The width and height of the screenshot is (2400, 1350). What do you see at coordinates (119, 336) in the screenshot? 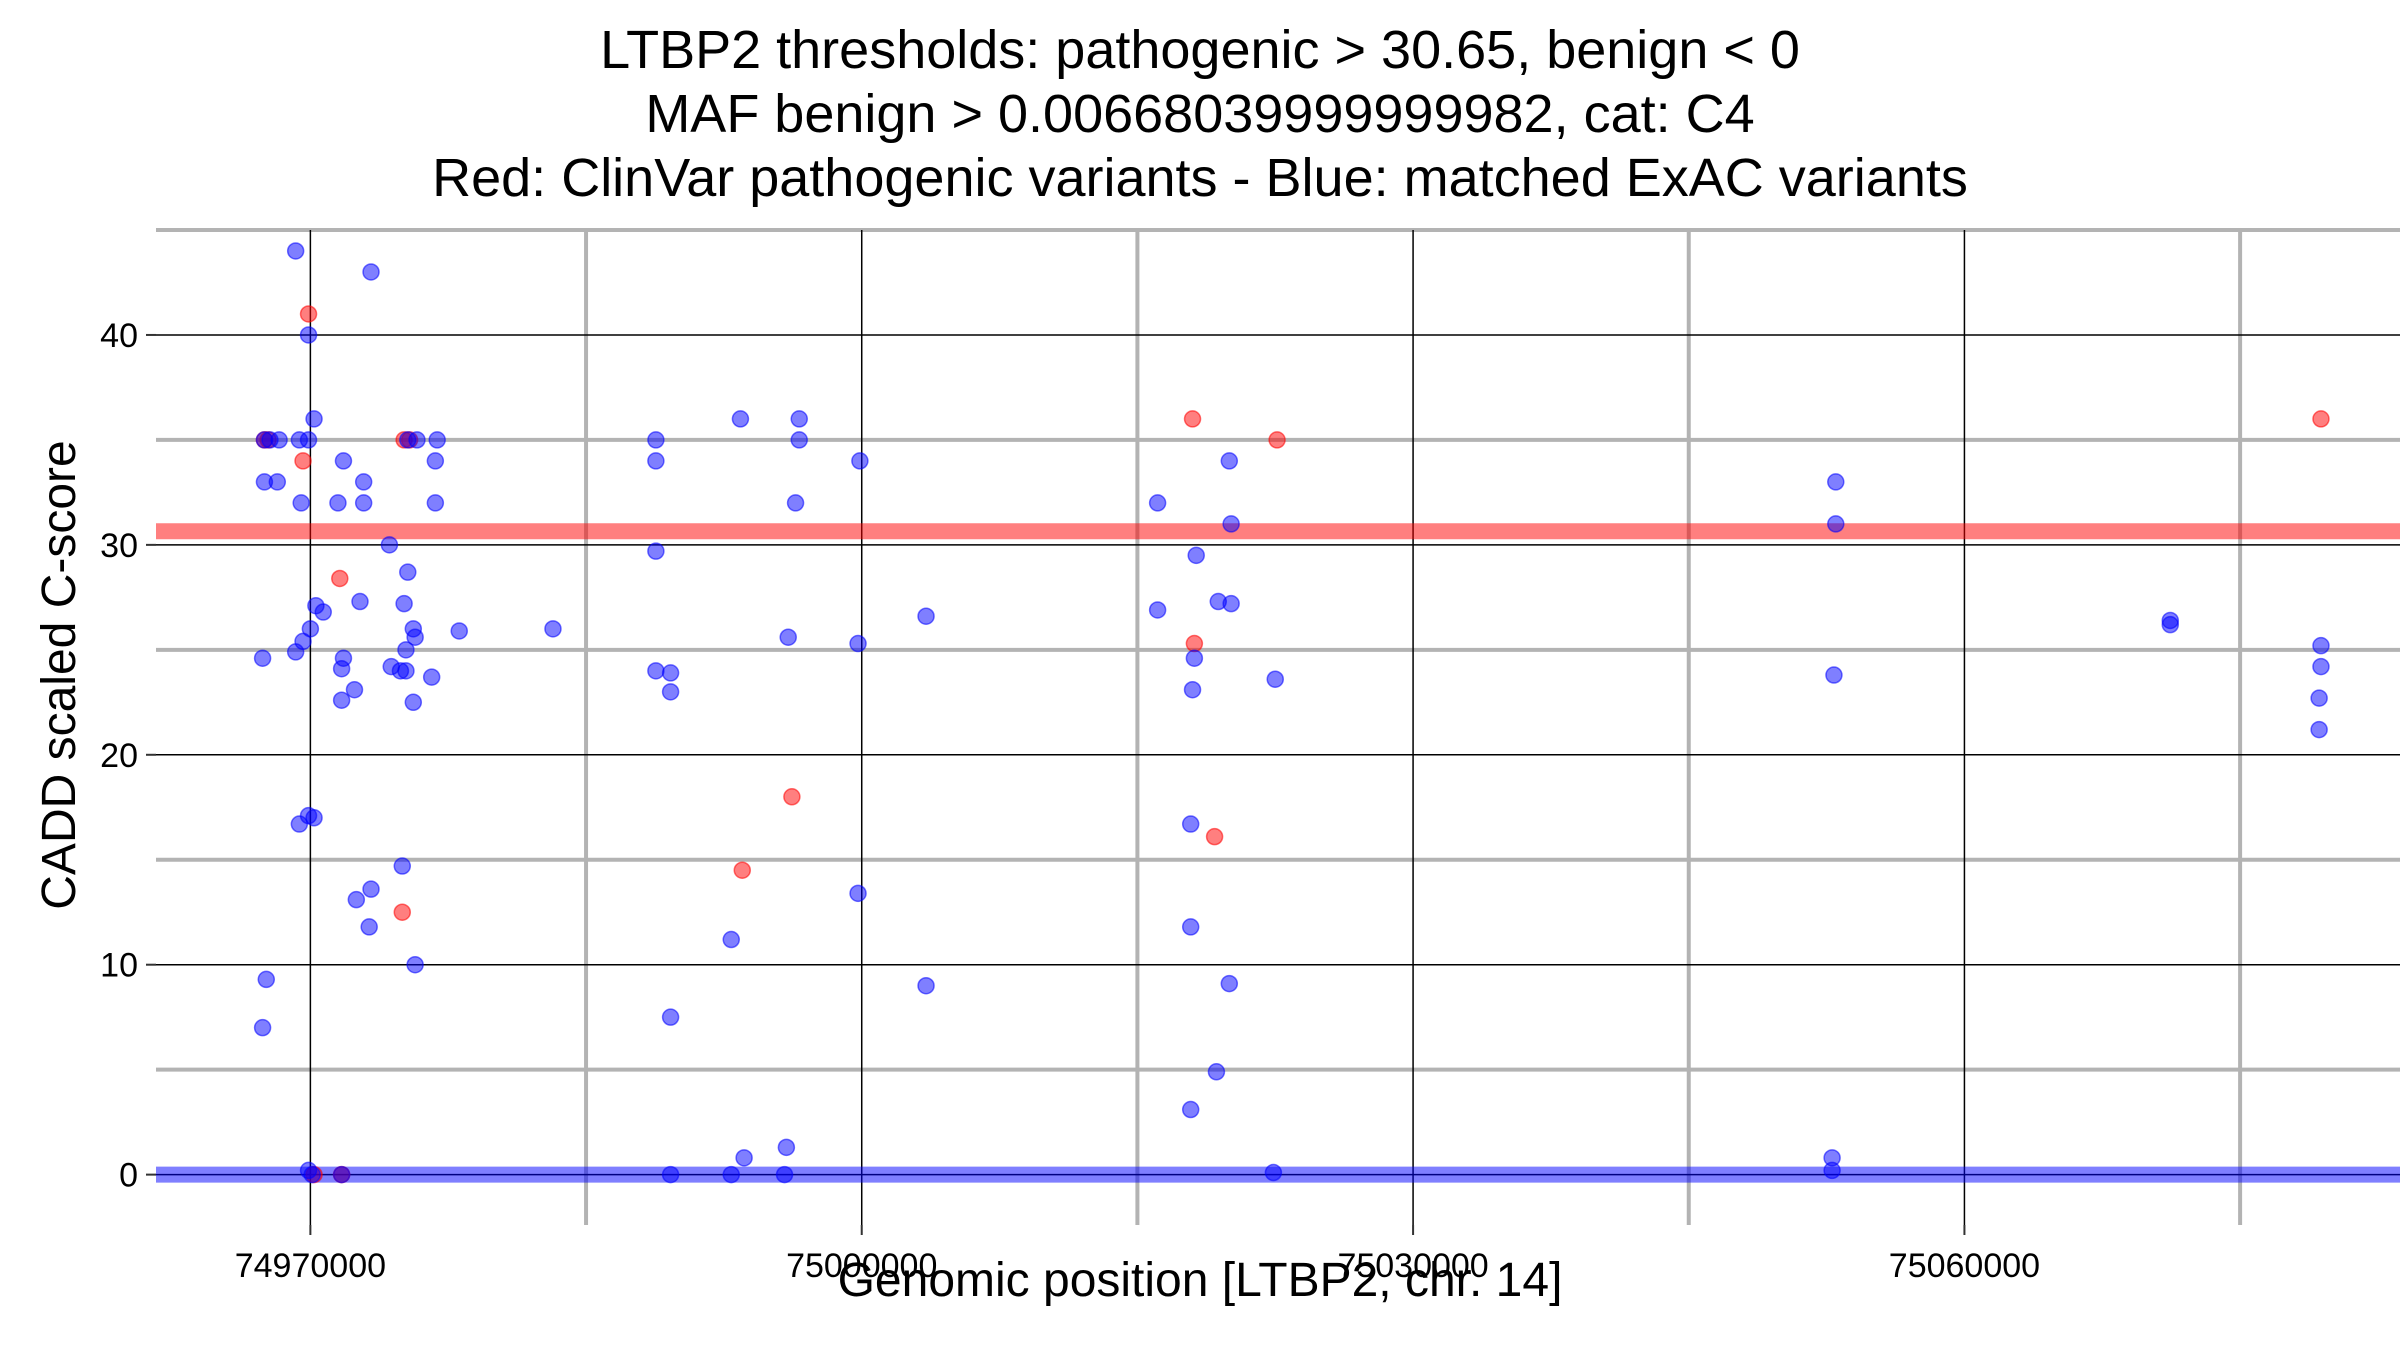
I see `y-tick-label: 40` at bounding box center [119, 336].